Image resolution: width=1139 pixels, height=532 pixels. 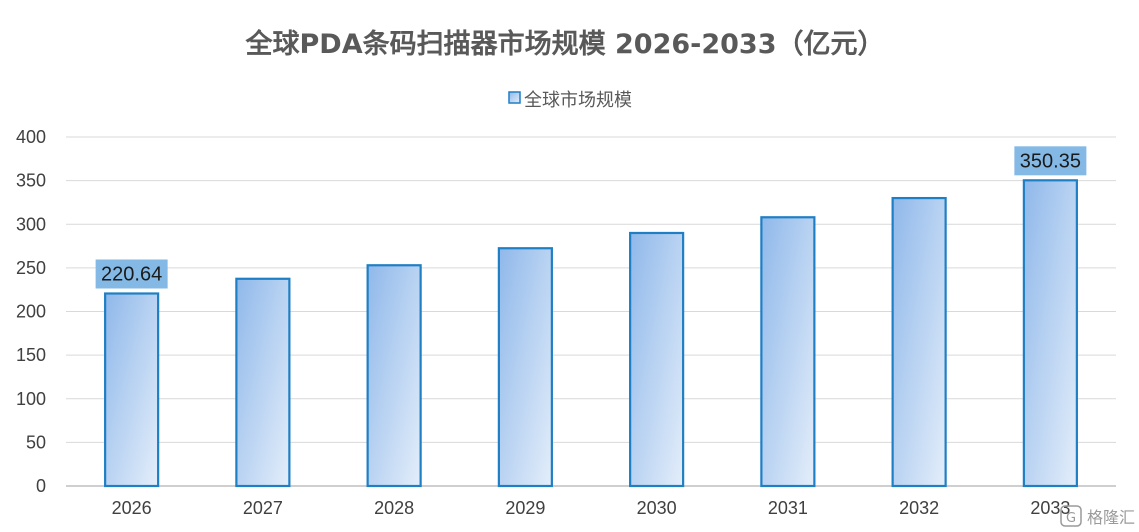 I want to click on bar-2028, so click(x=394, y=376).